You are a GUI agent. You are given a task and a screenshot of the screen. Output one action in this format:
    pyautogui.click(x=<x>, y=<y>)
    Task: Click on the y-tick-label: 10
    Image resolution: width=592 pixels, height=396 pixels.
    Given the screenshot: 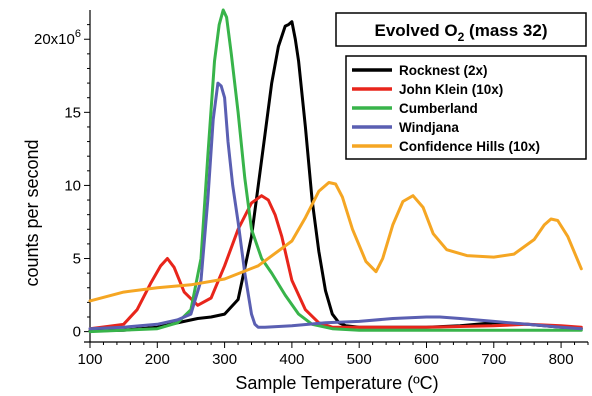 What is the action you would take?
    pyautogui.click(x=72, y=185)
    